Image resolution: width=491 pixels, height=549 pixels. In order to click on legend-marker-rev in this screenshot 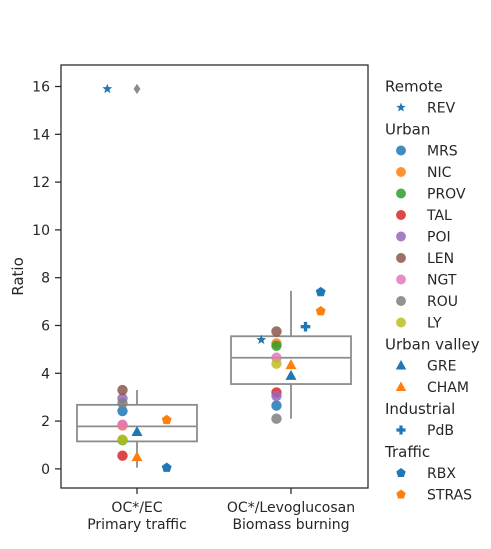, I will do `click(401, 107)`.